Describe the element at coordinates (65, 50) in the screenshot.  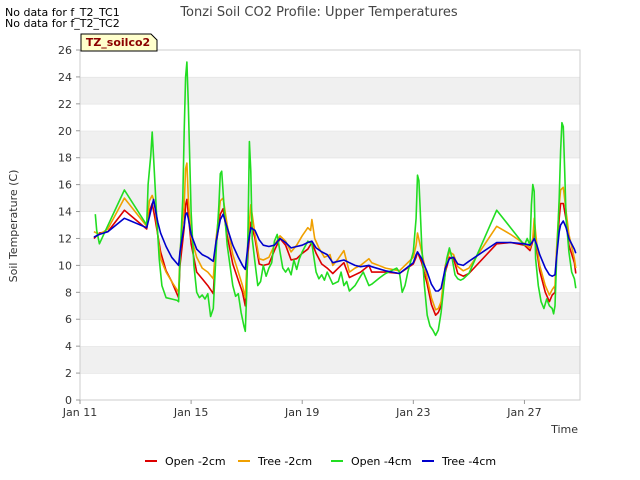
I see `y-tick-label: 26` at that location.